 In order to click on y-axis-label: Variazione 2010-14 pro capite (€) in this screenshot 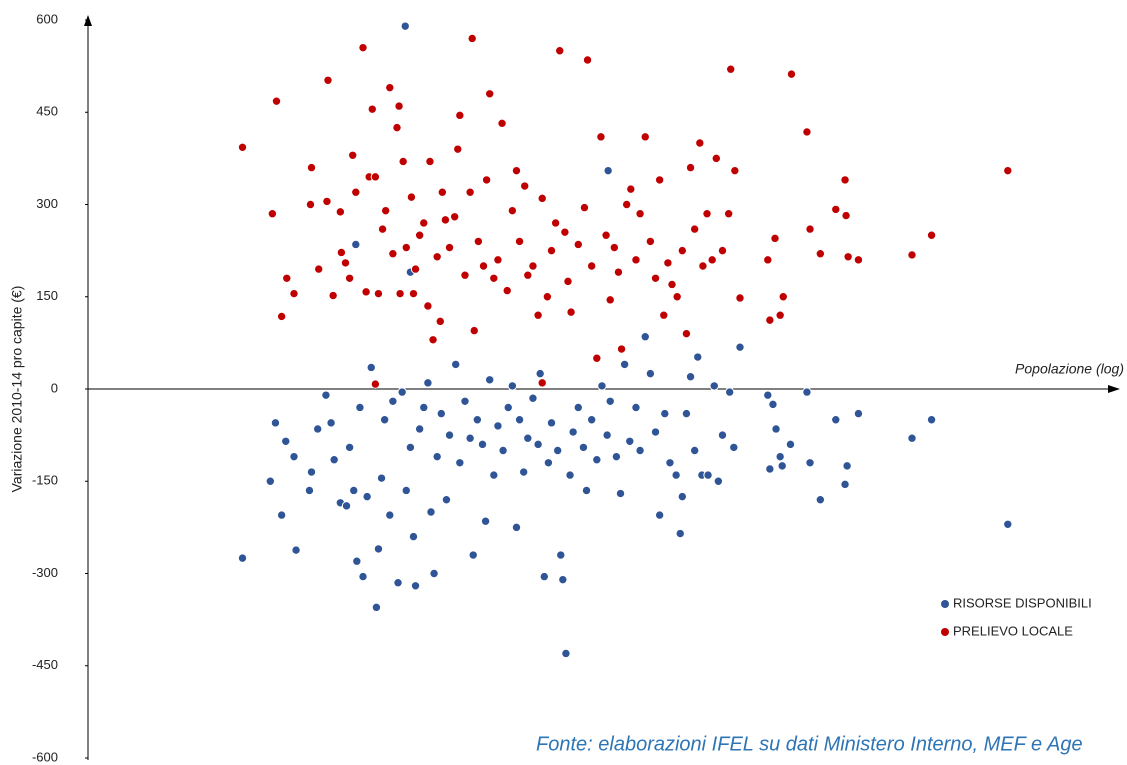, I will do `click(17, 389)`.